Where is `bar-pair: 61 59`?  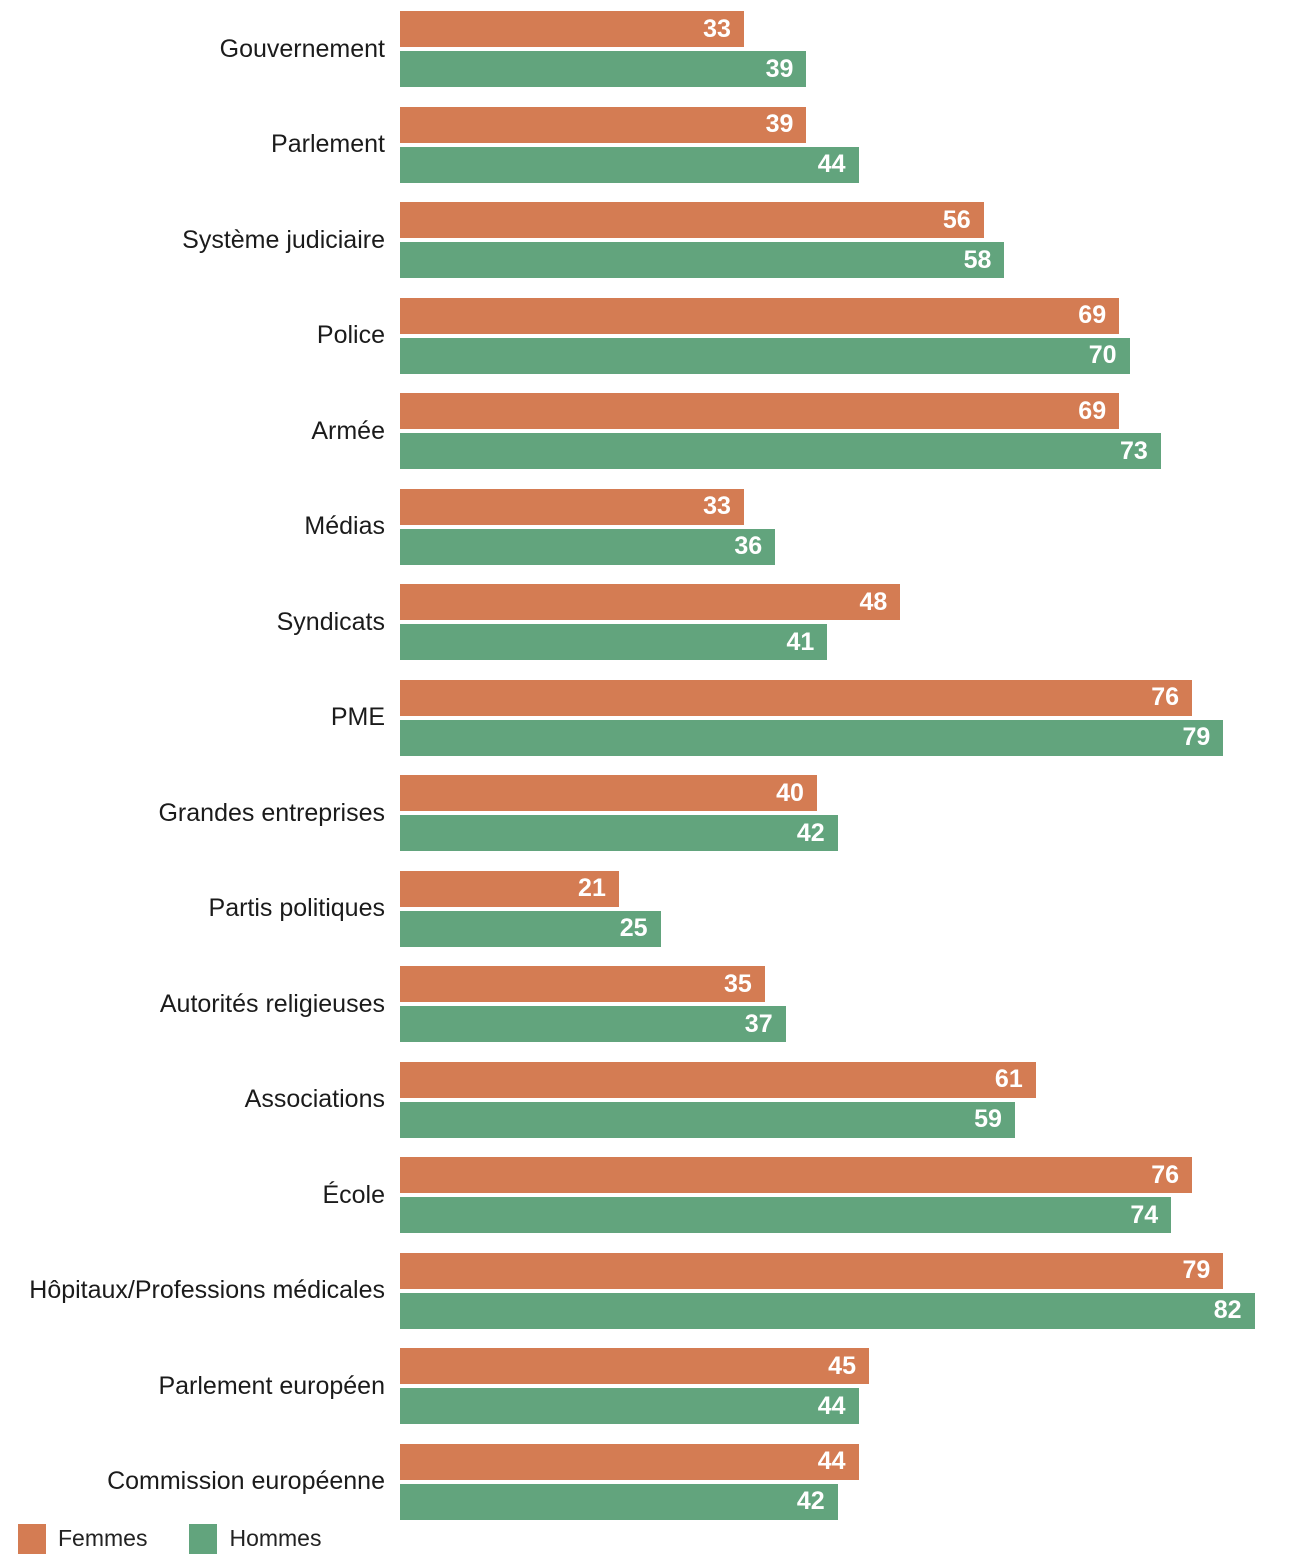 bar-pair: 61 59 is located at coordinates (857, 1099).